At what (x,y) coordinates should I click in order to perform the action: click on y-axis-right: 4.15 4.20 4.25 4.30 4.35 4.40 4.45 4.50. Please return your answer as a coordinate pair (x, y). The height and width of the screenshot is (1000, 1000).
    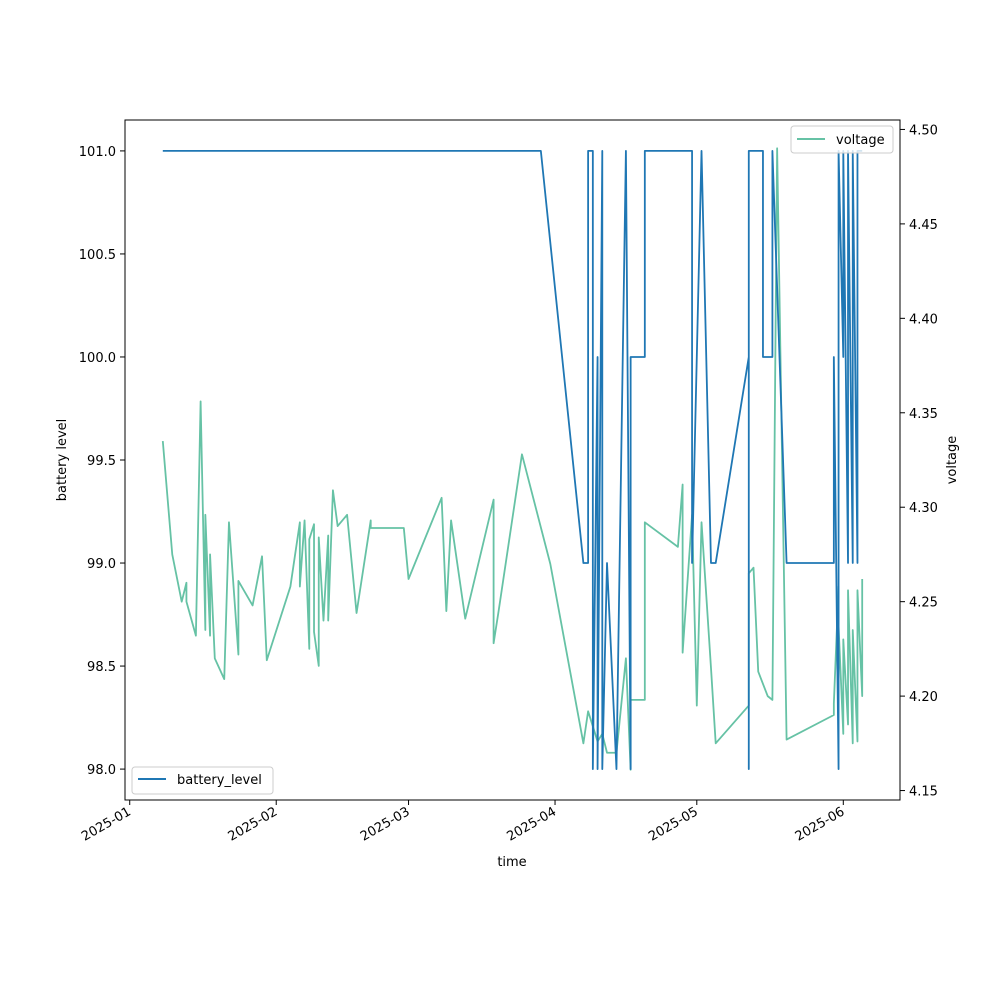
    Looking at the image, I should click on (919, 461).